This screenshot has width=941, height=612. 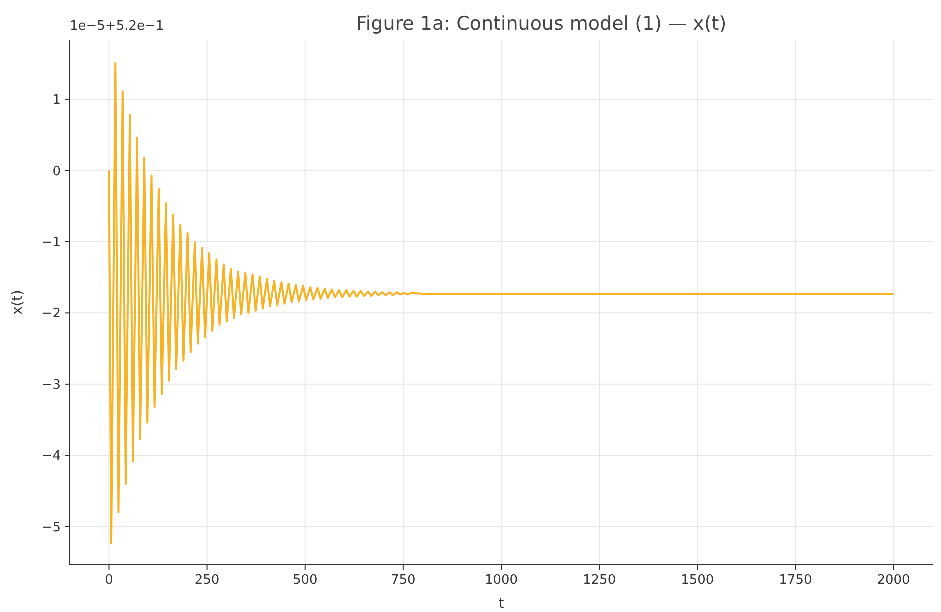 I want to click on x-tick-label: 250, so click(x=207, y=580).